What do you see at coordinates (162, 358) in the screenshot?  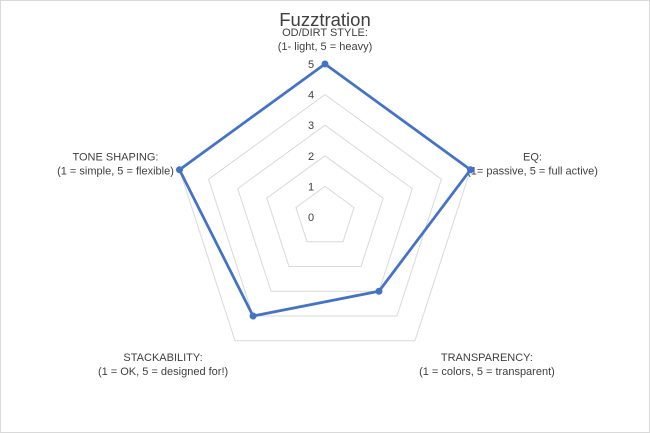 I see `axis-label-title-3: STACKABILITY:` at bounding box center [162, 358].